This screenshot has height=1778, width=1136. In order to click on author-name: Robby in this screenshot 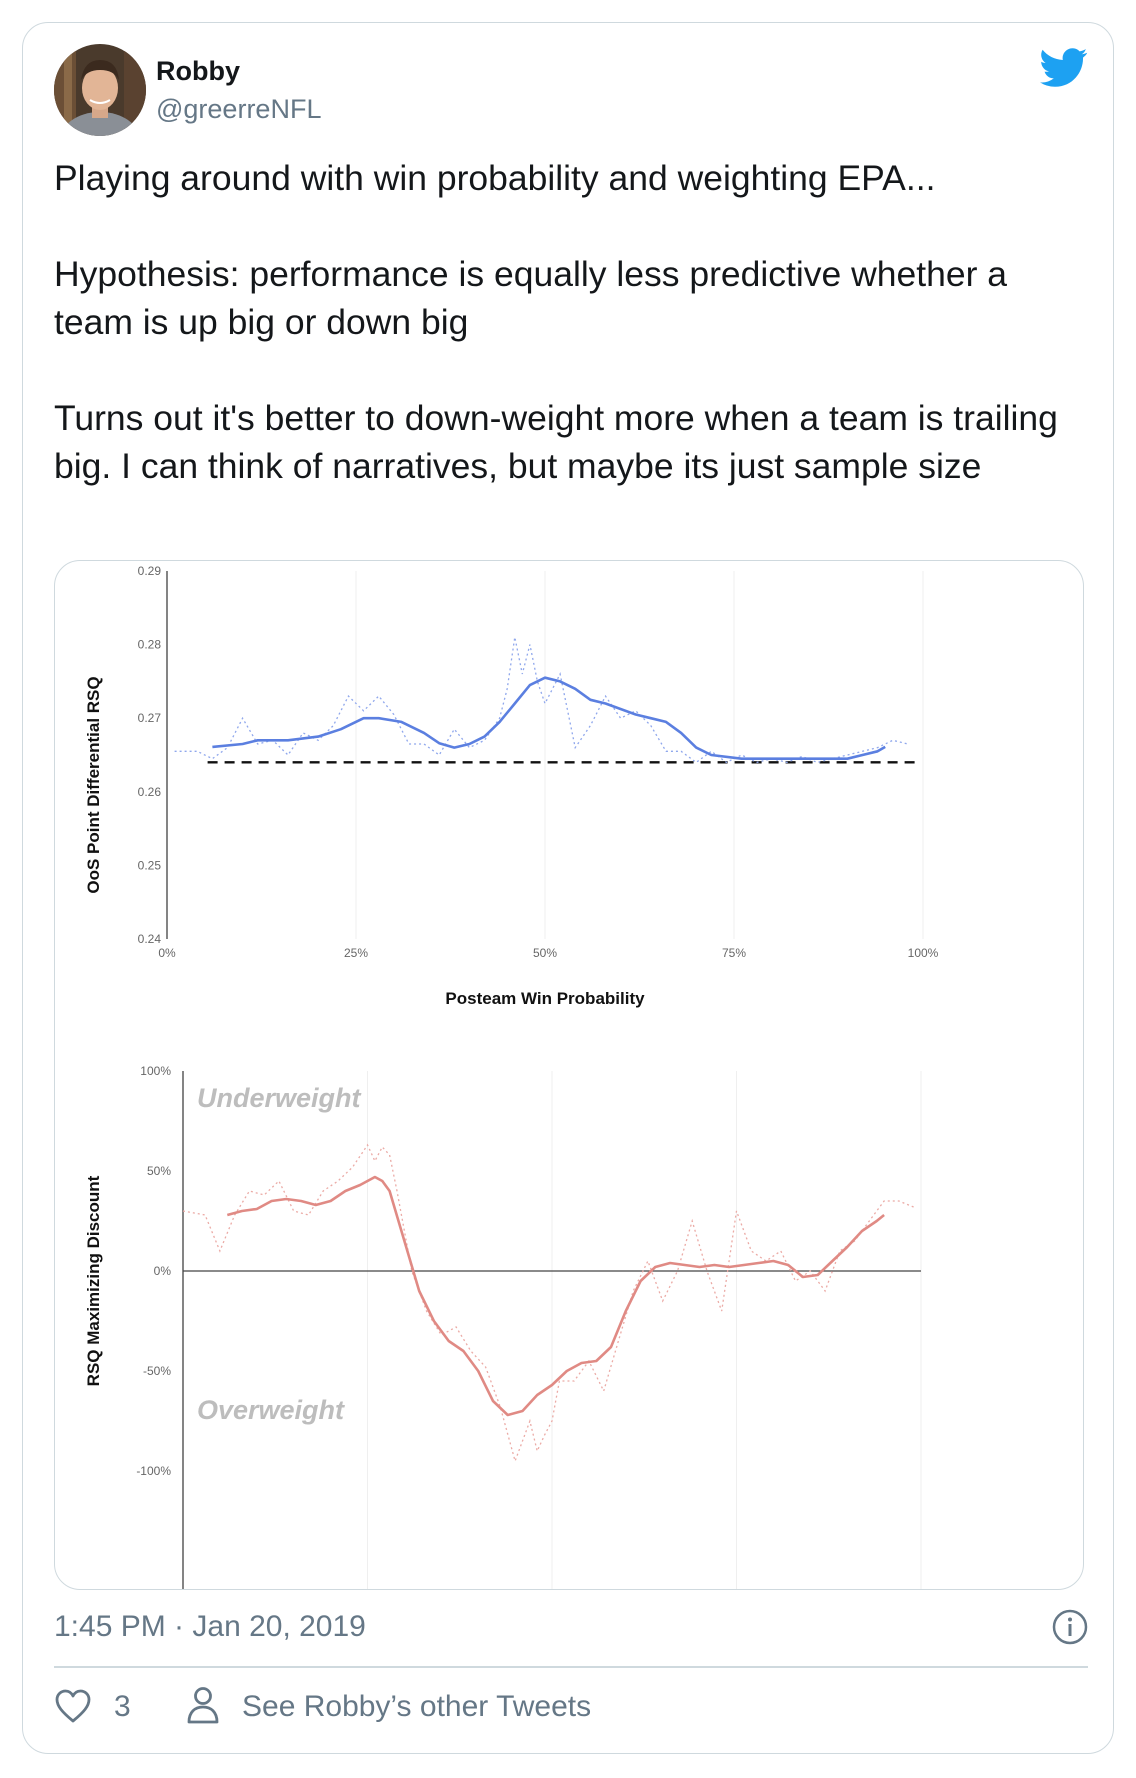, I will do `click(198, 71)`.